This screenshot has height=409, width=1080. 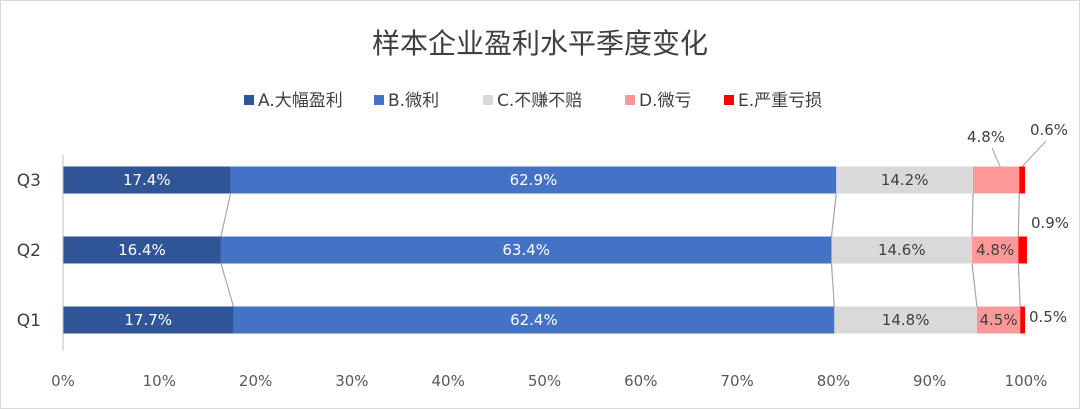 I want to click on legend-label-1: B.微利, so click(x=413, y=101).